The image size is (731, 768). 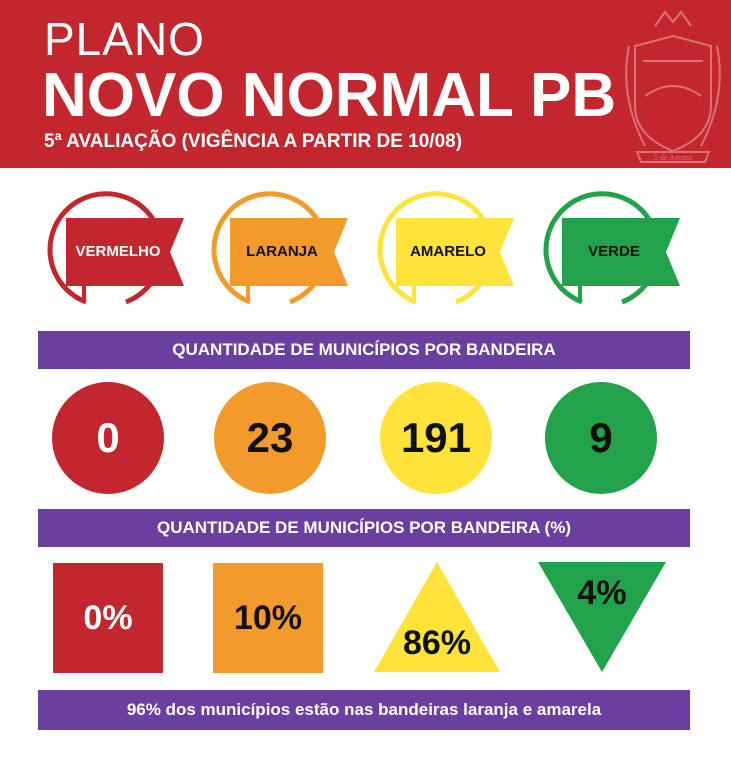 I want to click on flag-orange-icon, so click(x=279, y=248).